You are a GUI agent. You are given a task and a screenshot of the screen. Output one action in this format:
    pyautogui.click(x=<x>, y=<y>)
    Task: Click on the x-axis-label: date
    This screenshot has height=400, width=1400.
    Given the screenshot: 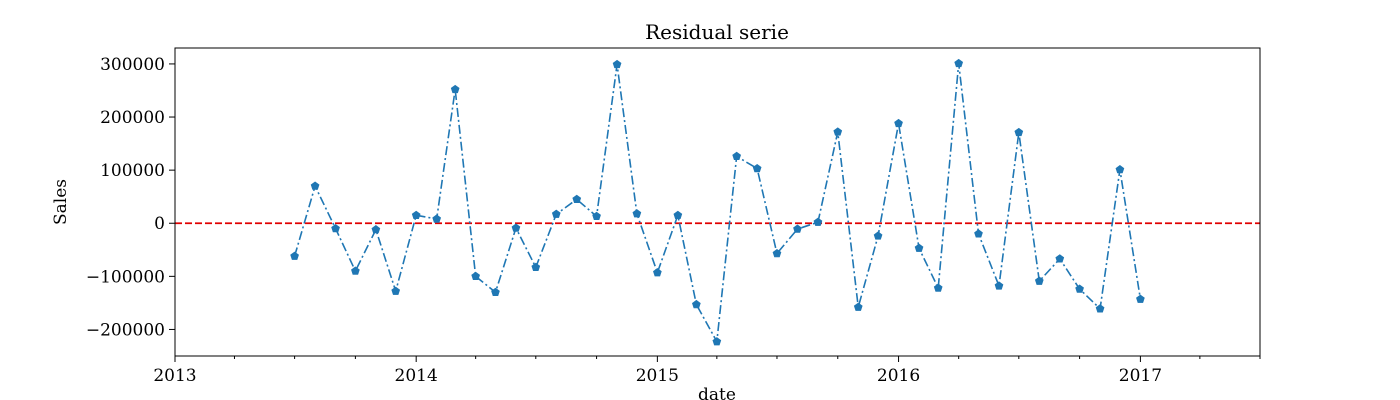 What is the action you would take?
    pyautogui.click(x=717, y=392)
    